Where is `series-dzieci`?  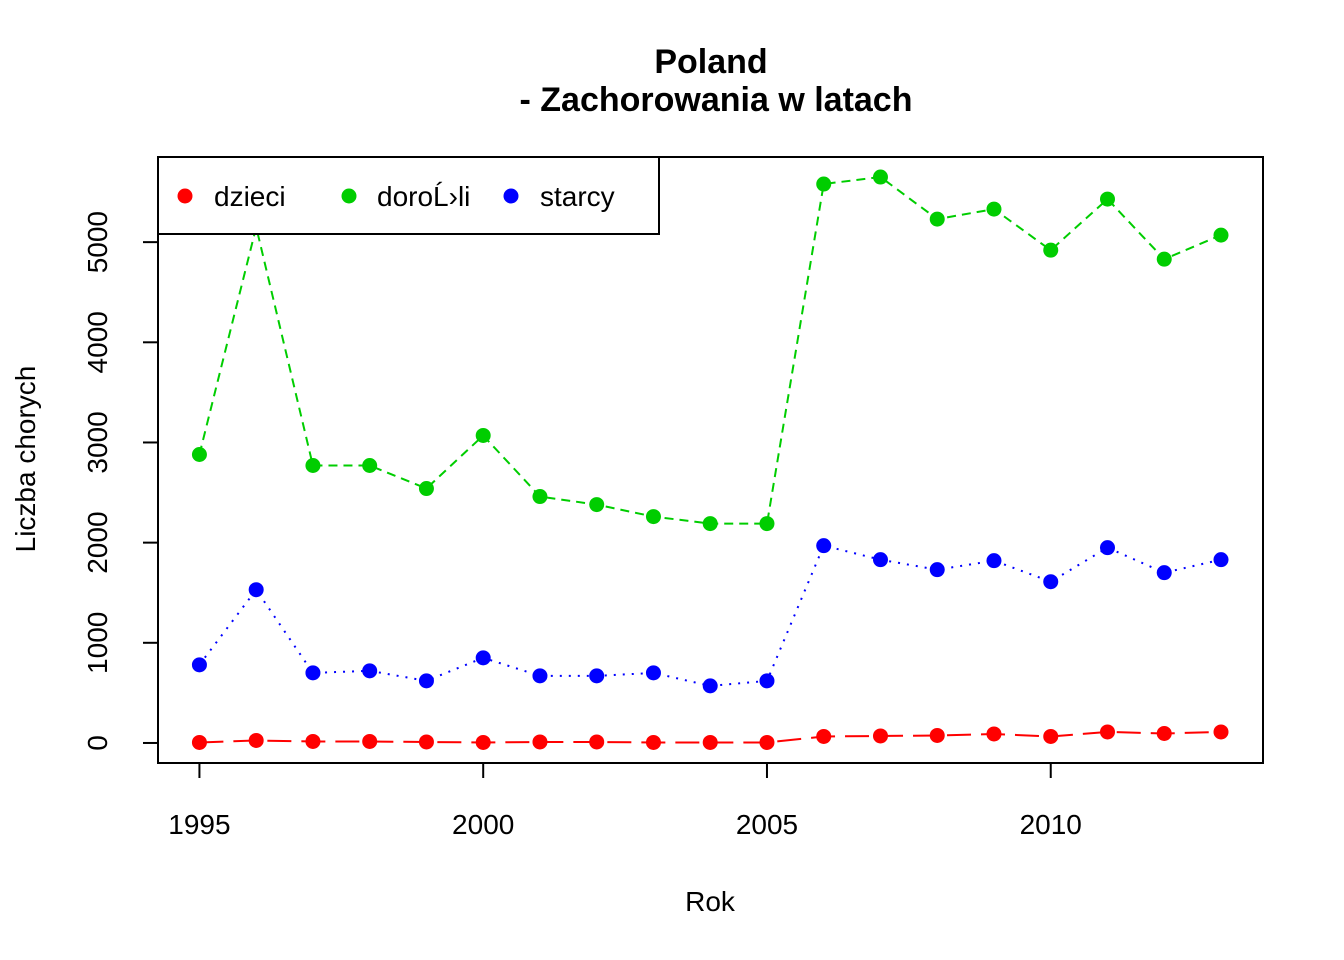
series-dzieci is located at coordinates (710, 737).